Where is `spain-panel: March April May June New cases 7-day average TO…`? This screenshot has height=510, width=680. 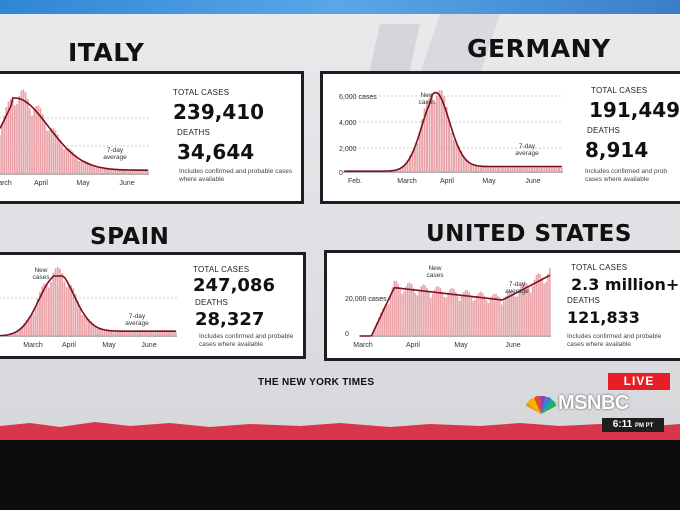 spain-panel: March April May June New cases 7-day average TO… is located at coordinates (153, 305).